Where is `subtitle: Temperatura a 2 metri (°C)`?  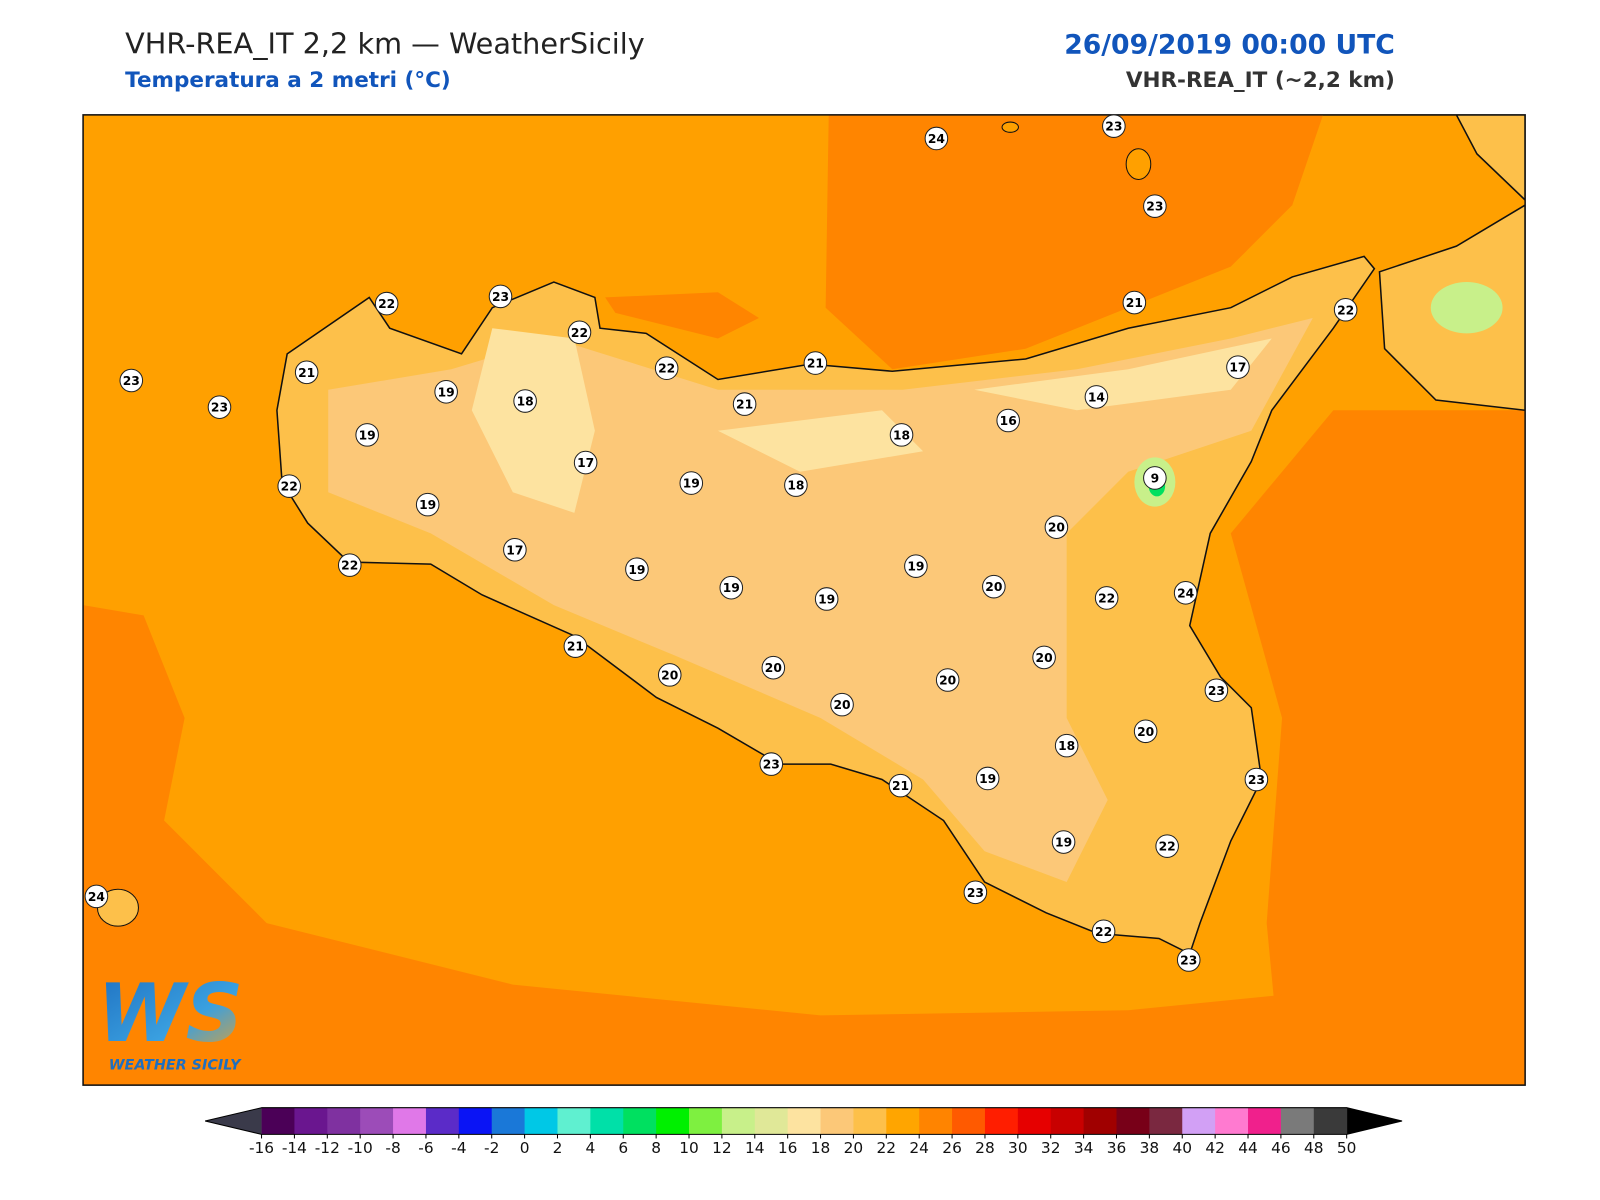 subtitle: Temperatura a 2 metri (°C) is located at coordinates (288, 80).